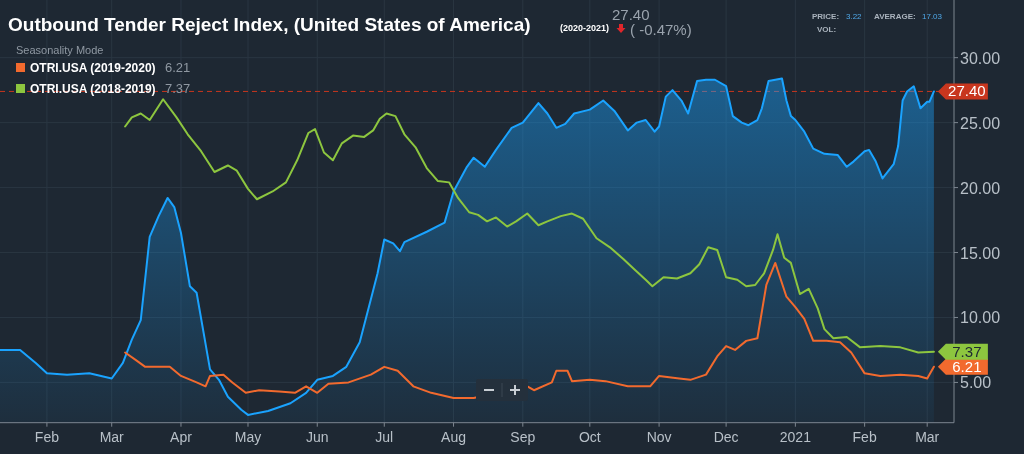 The height and width of the screenshot is (454, 1024). Describe the element at coordinates (178, 67) in the screenshot. I see `annotation: 6.21` at that location.